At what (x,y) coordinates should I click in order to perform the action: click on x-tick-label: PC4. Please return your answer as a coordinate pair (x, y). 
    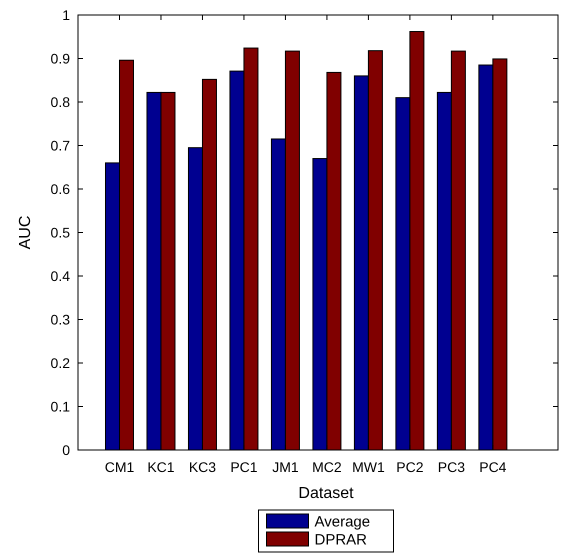
    Looking at the image, I should click on (493, 467).